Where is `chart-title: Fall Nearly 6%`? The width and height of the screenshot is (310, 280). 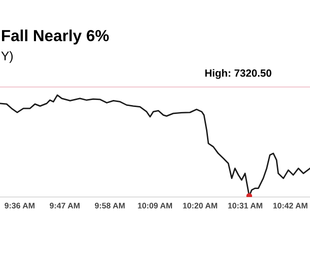 chart-title: Fall Nearly 6% is located at coordinates (55, 37).